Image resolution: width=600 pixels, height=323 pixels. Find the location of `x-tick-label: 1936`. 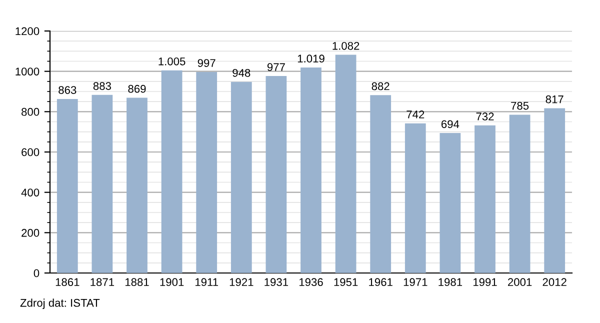

x-tick-label: 1936 is located at coordinates (311, 282).